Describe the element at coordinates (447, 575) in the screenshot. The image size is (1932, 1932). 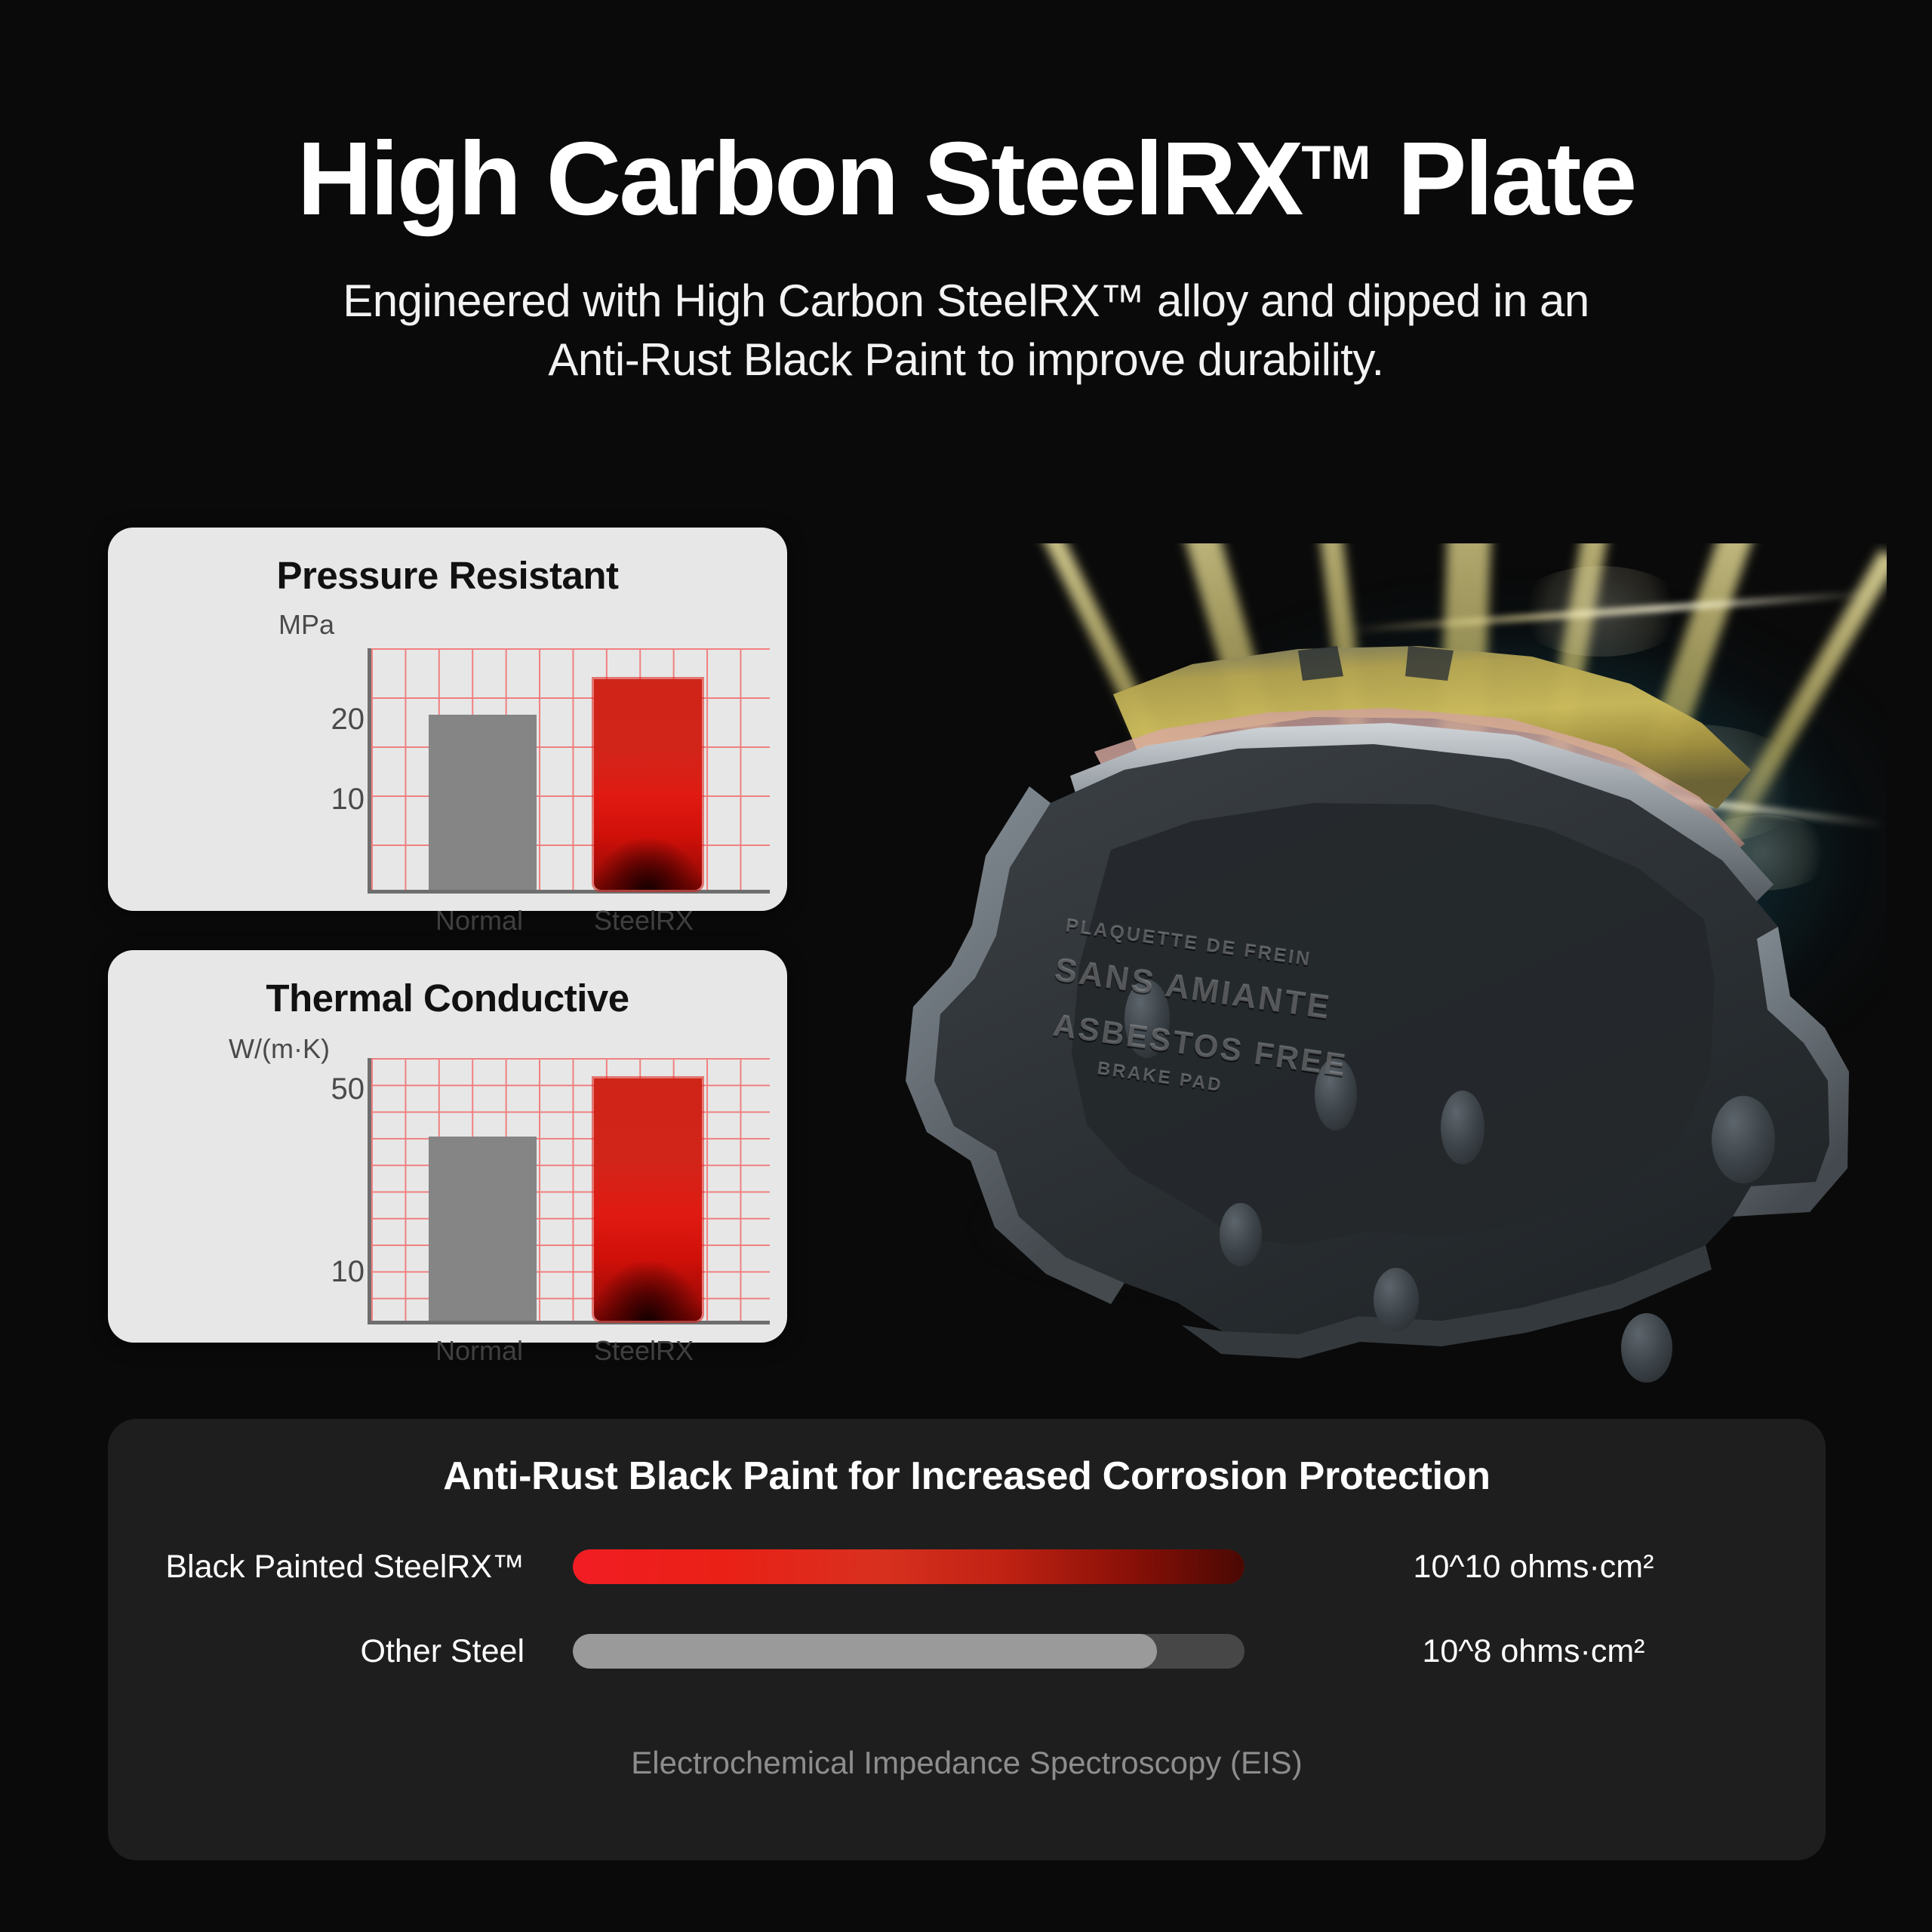
I see `chart-title-pressure: Pressure Resistant` at that location.